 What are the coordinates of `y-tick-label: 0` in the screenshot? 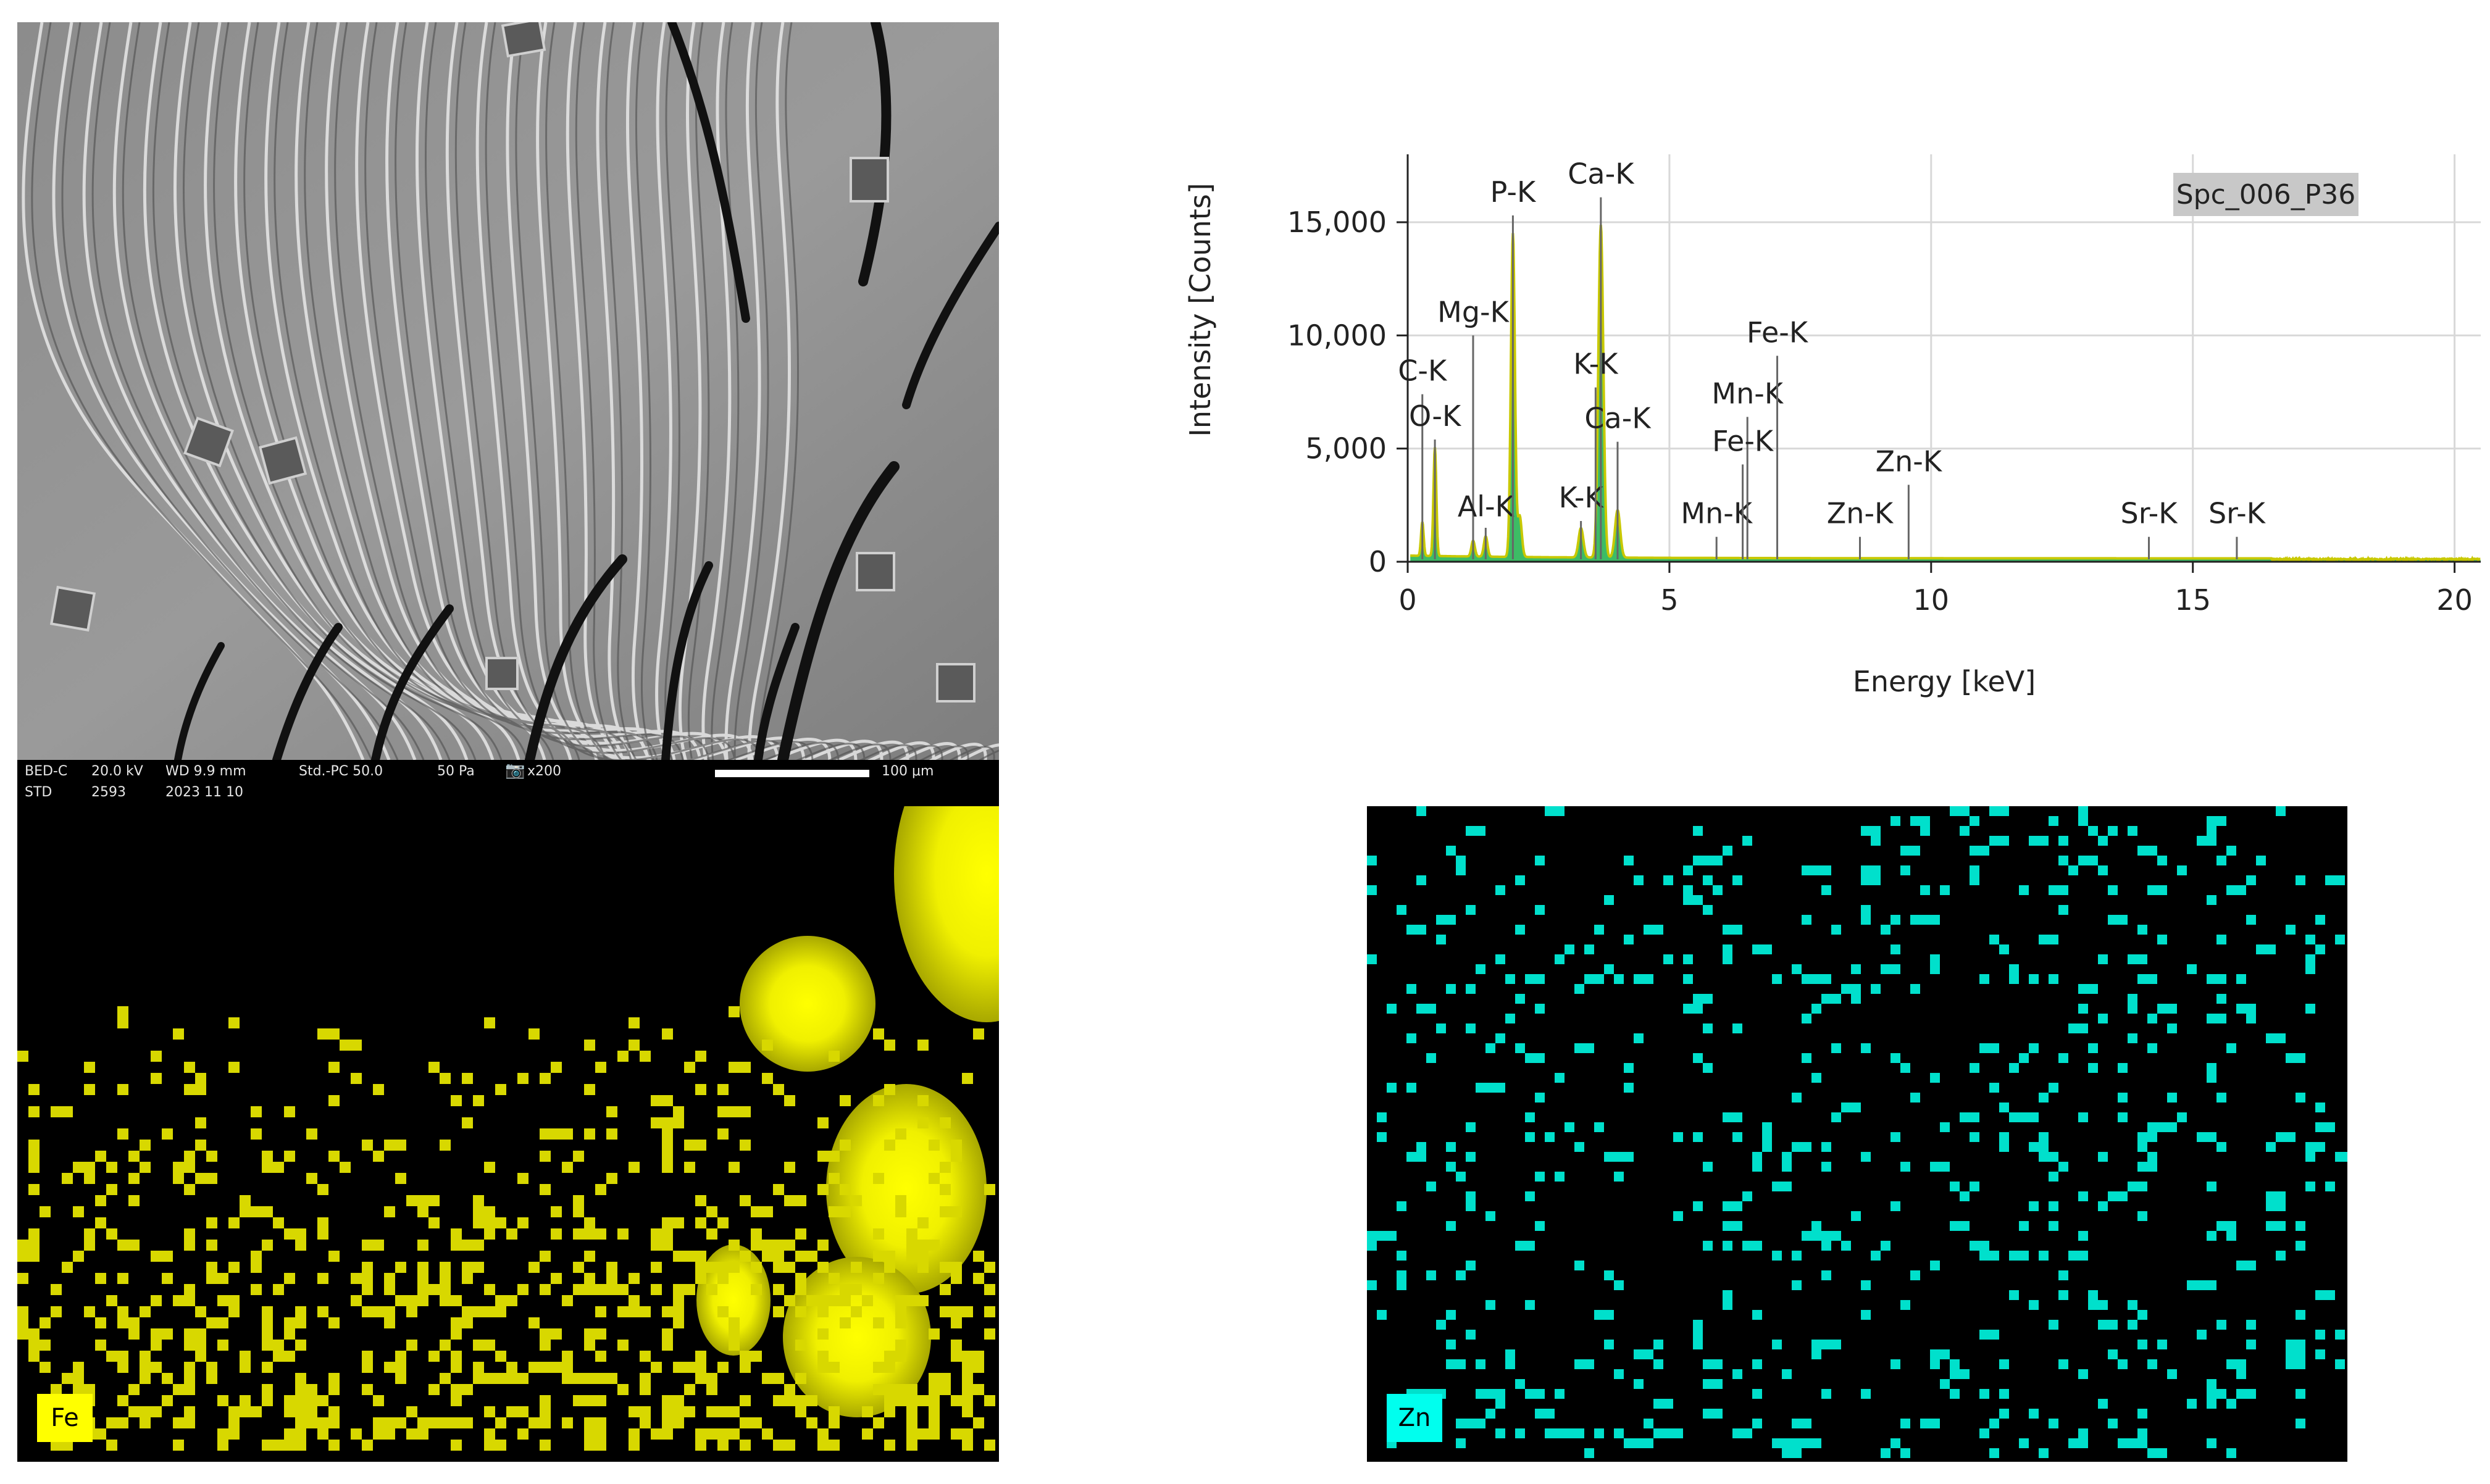 It's located at (1378, 561).